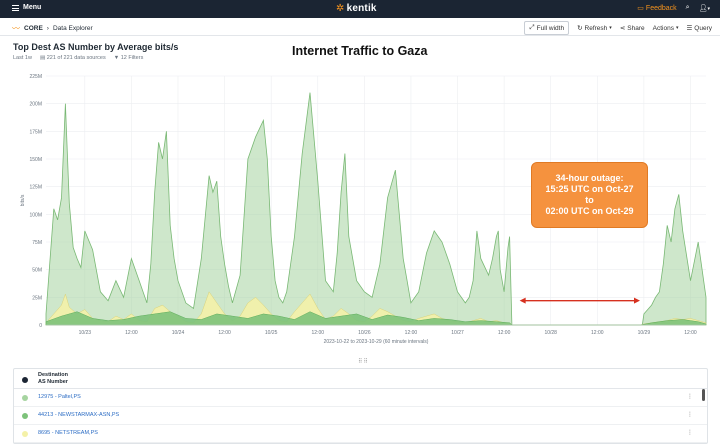 The width and height of the screenshot is (720, 444). Describe the element at coordinates (364, 333) in the screenshot. I see `x-tick-label: 10/26` at that location.